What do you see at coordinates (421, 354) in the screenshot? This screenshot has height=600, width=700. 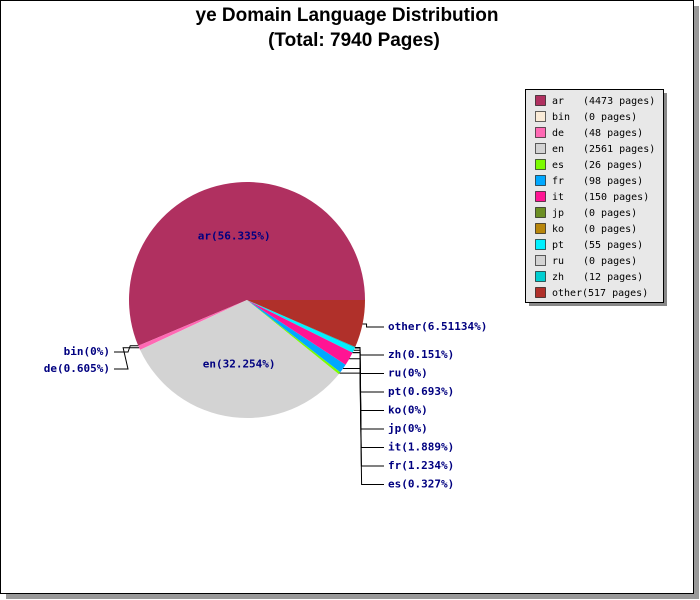 I see `slice-label: zh(0.151%)` at bounding box center [421, 354].